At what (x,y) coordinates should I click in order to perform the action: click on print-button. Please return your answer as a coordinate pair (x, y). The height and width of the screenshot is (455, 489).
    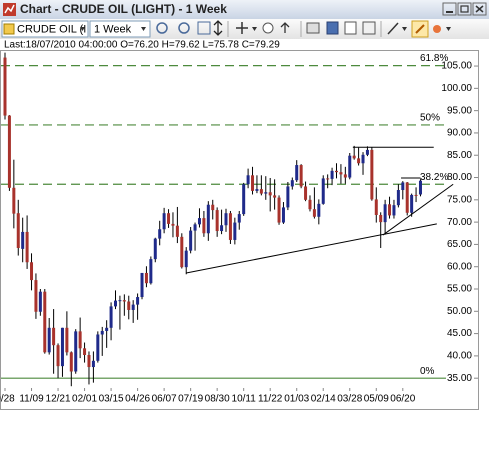
    Looking at the image, I should click on (313, 28).